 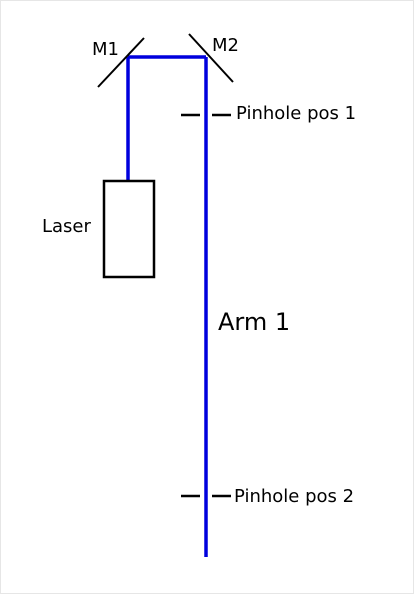 What do you see at coordinates (296, 113) in the screenshot?
I see `pinhole-1-label: Pinhole pos 1` at bounding box center [296, 113].